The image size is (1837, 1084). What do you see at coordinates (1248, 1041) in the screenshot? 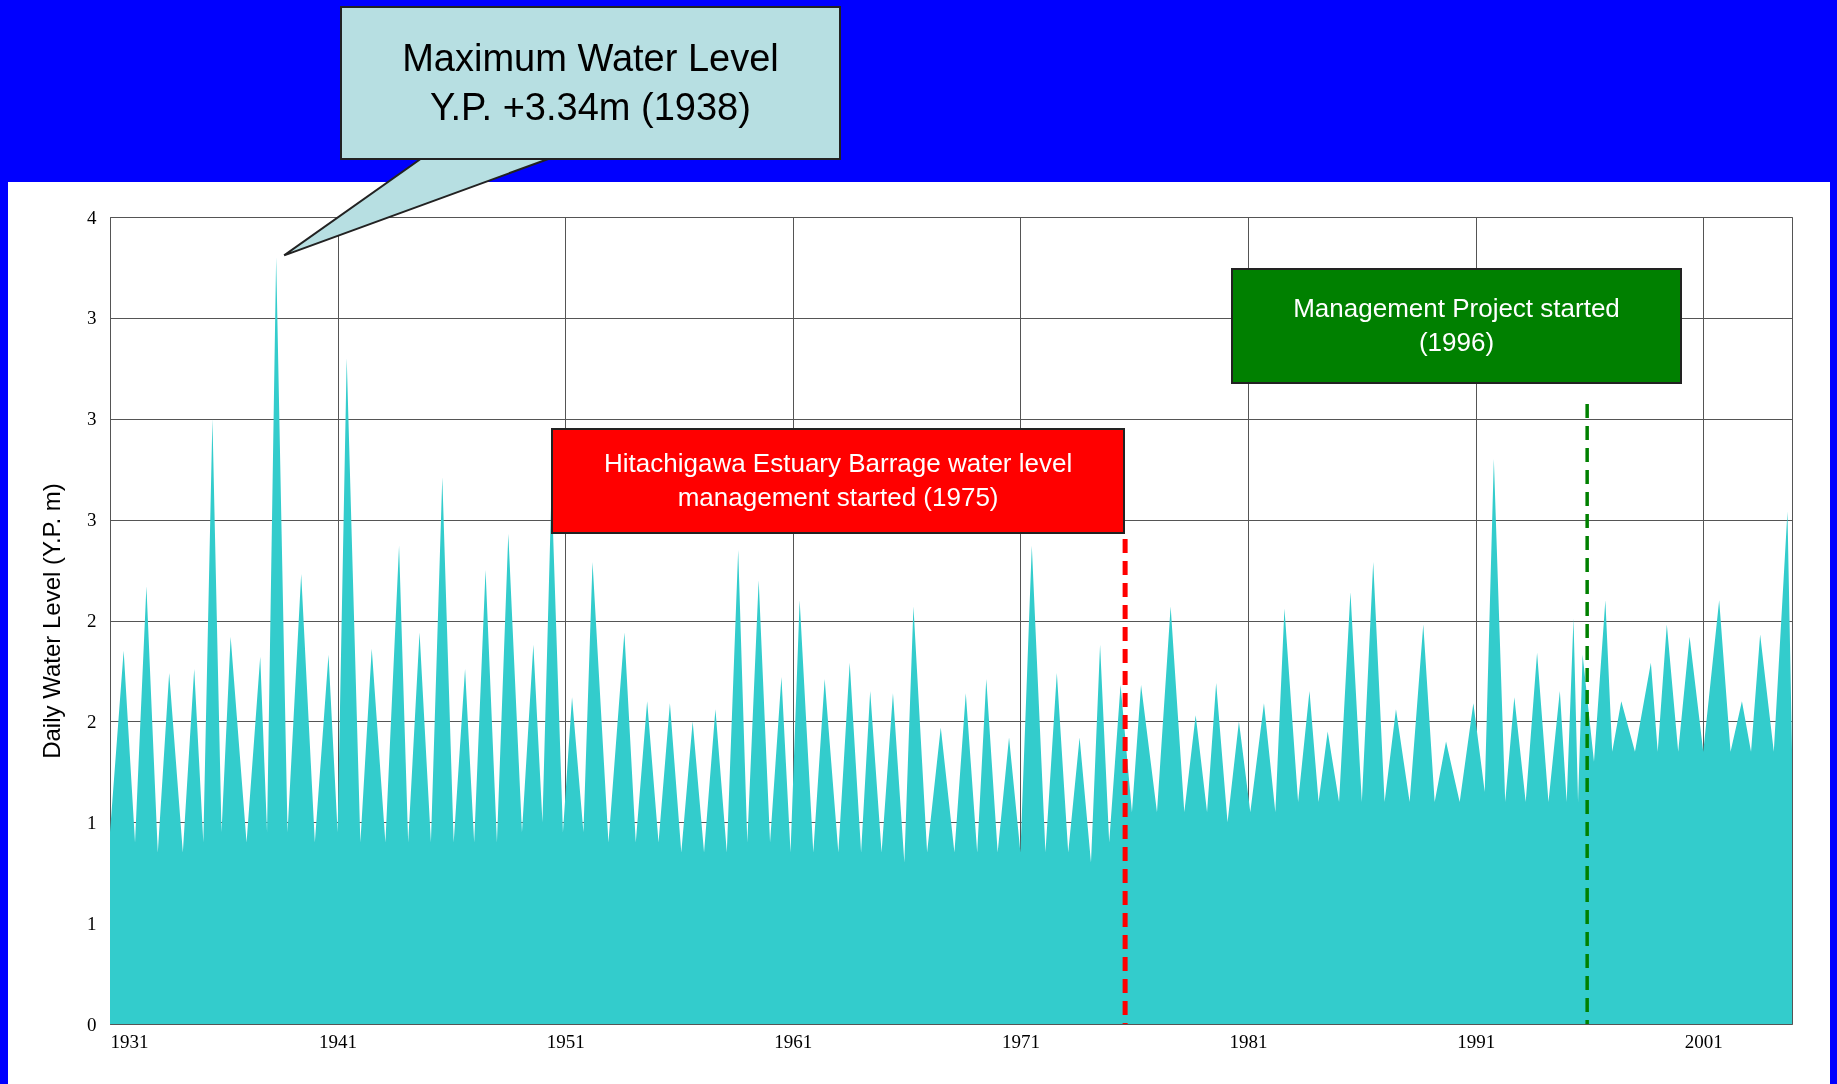
I see `x-tick-label: 1981` at bounding box center [1248, 1041].